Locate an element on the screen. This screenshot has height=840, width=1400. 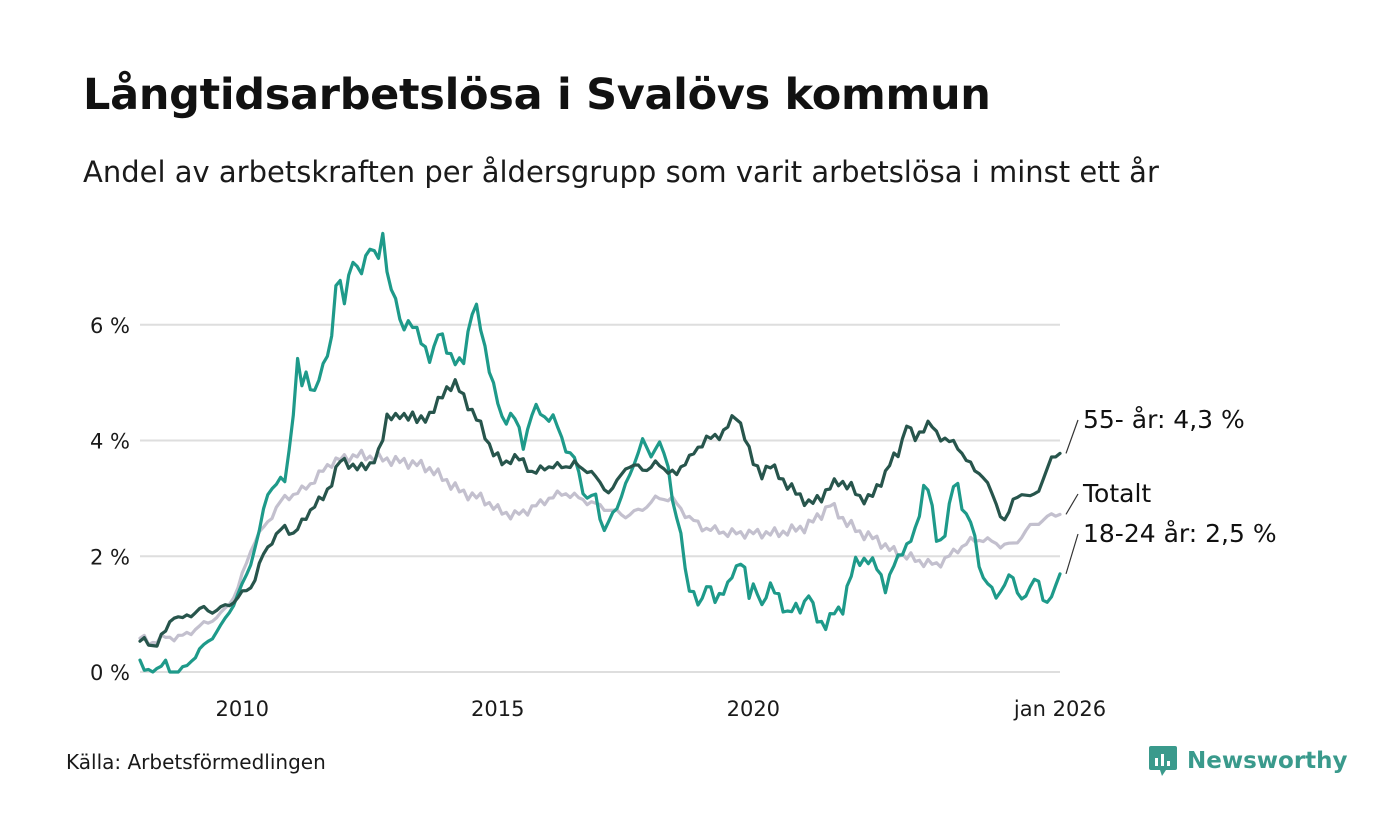
series-end-label: Totalt is located at coordinates (1116, 493).